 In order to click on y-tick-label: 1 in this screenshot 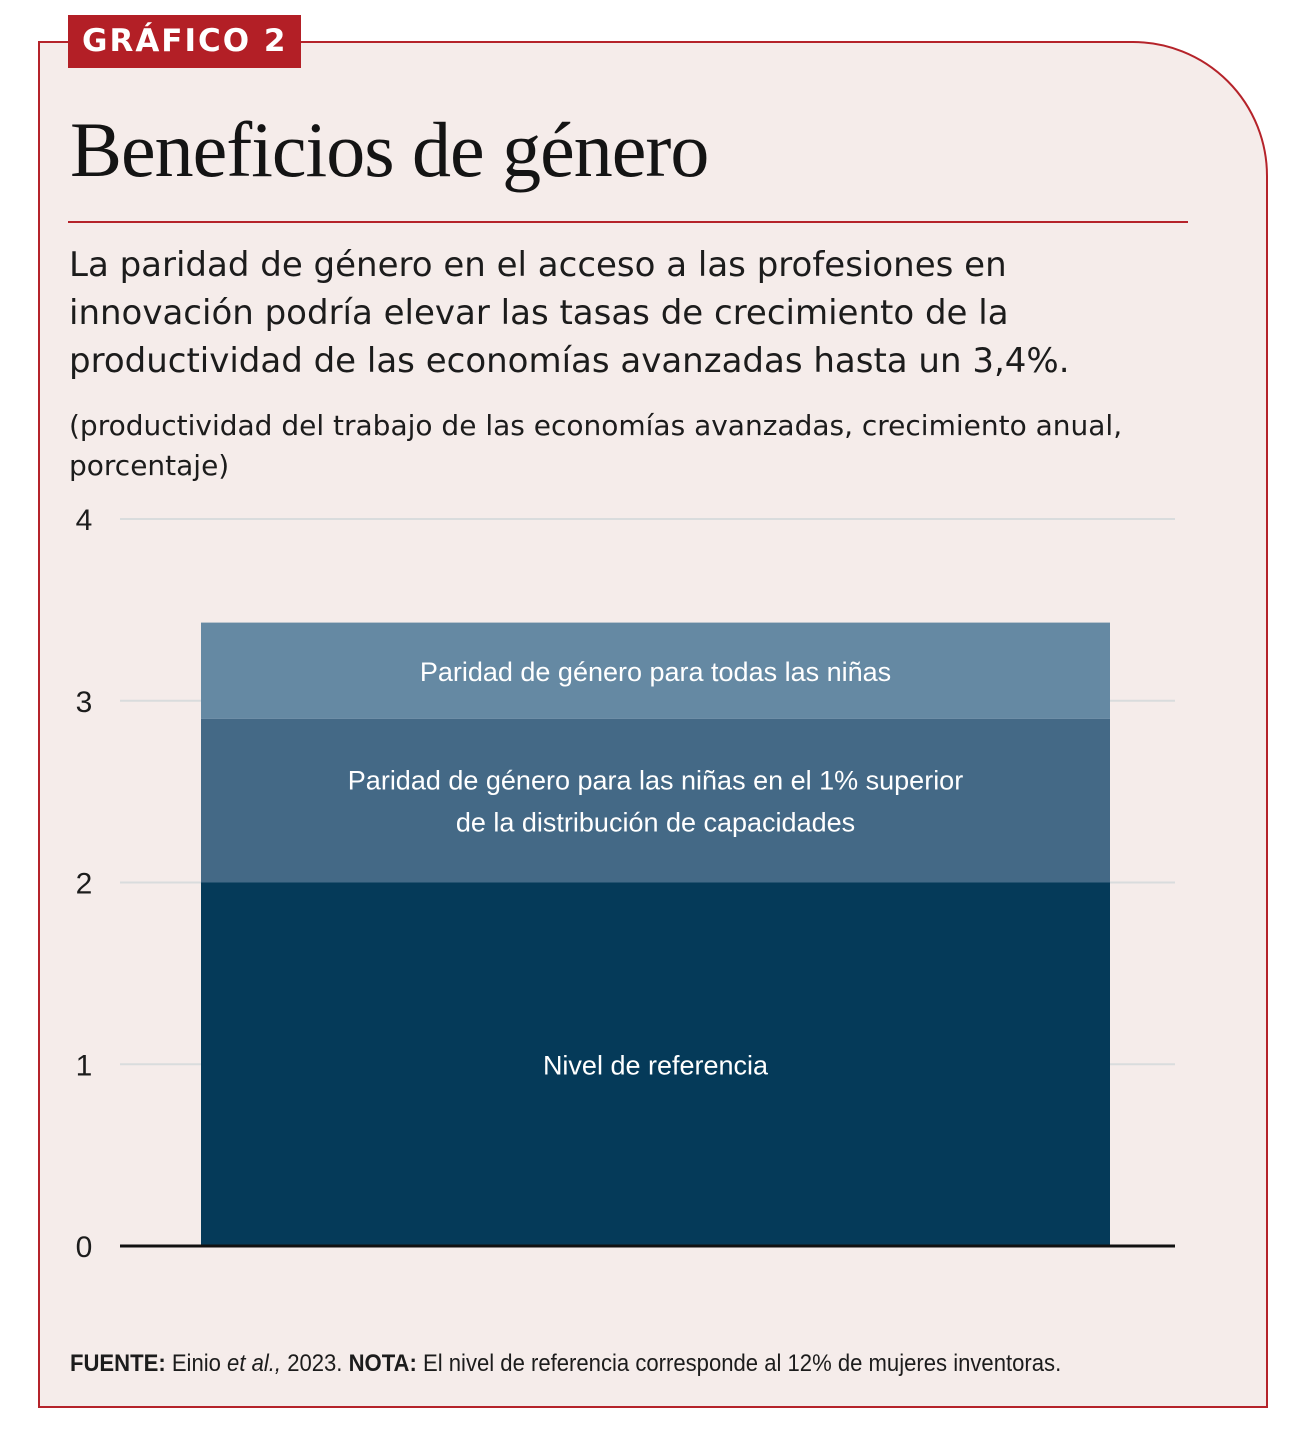, I will do `click(84, 1065)`.